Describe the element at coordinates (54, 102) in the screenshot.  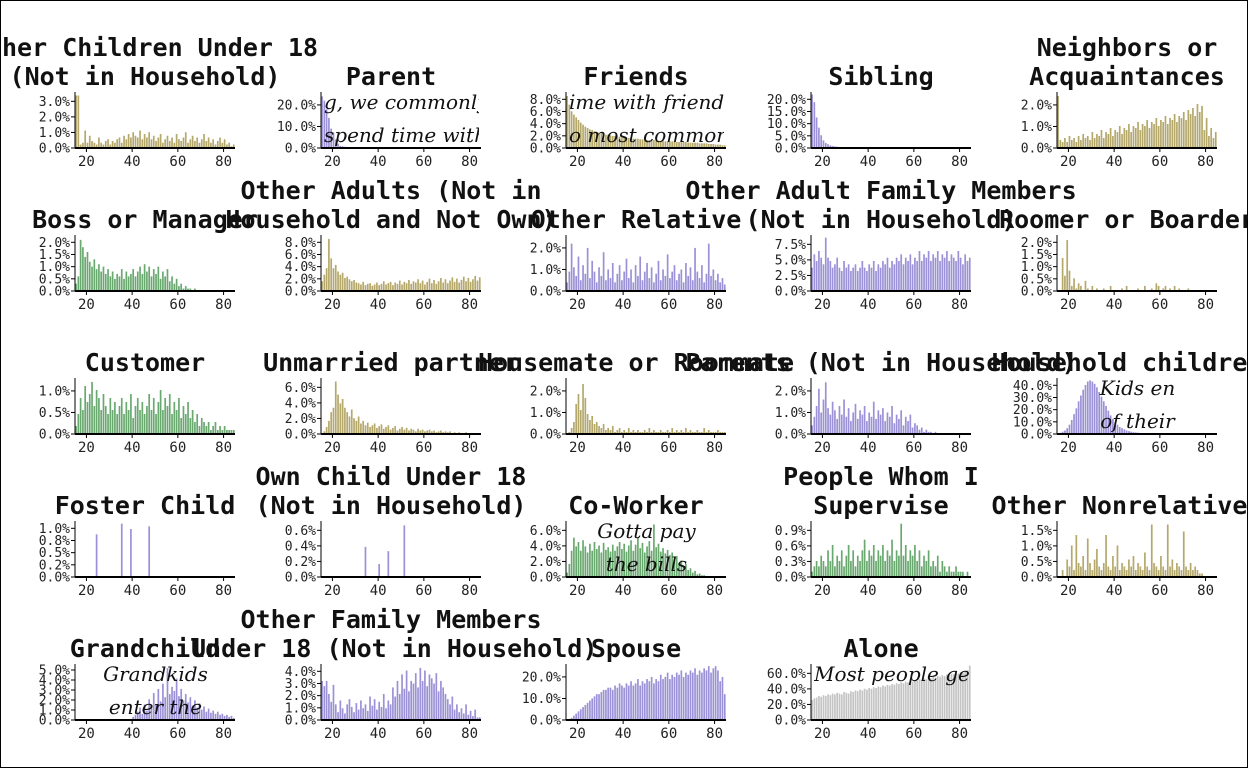
I see `y-tick-label: 3.0%` at that location.